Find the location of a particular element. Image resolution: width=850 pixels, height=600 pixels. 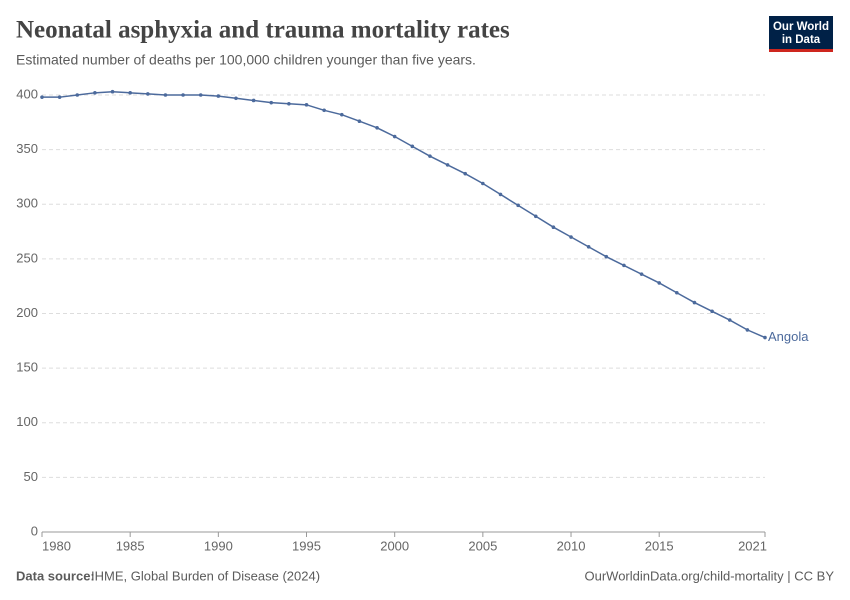

logo-stripe is located at coordinates (801, 50).